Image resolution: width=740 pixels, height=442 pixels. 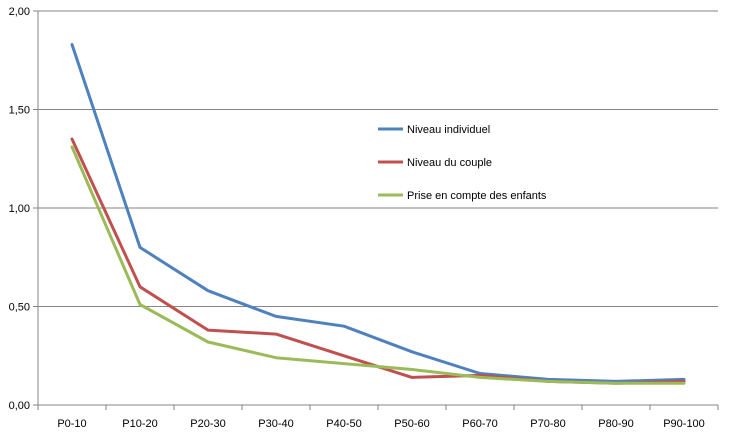 What do you see at coordinates (449, 163) in the screenshot?
I see `legend-label: Niveau du couple` at bounding box center [449, 163].